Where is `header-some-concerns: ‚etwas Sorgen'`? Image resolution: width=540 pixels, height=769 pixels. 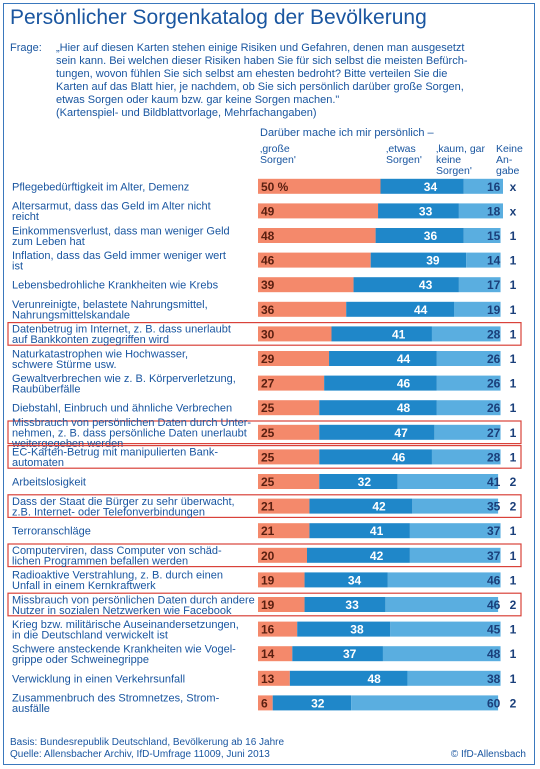 header-some-concerns: ‚etwas Sorgen' is located at coordinates (404, 154).